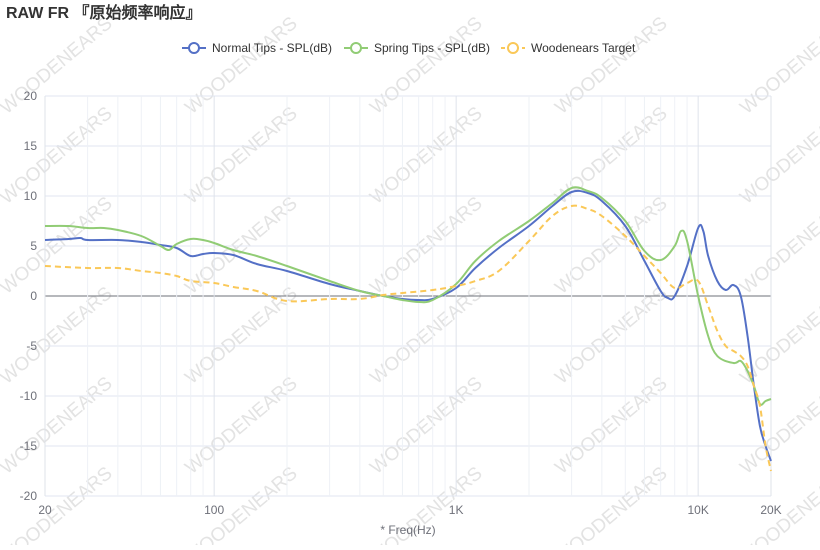 The height and width of the screenshot is (550, 820). I want to click on x-tick-label: 20, so click(45, 510).